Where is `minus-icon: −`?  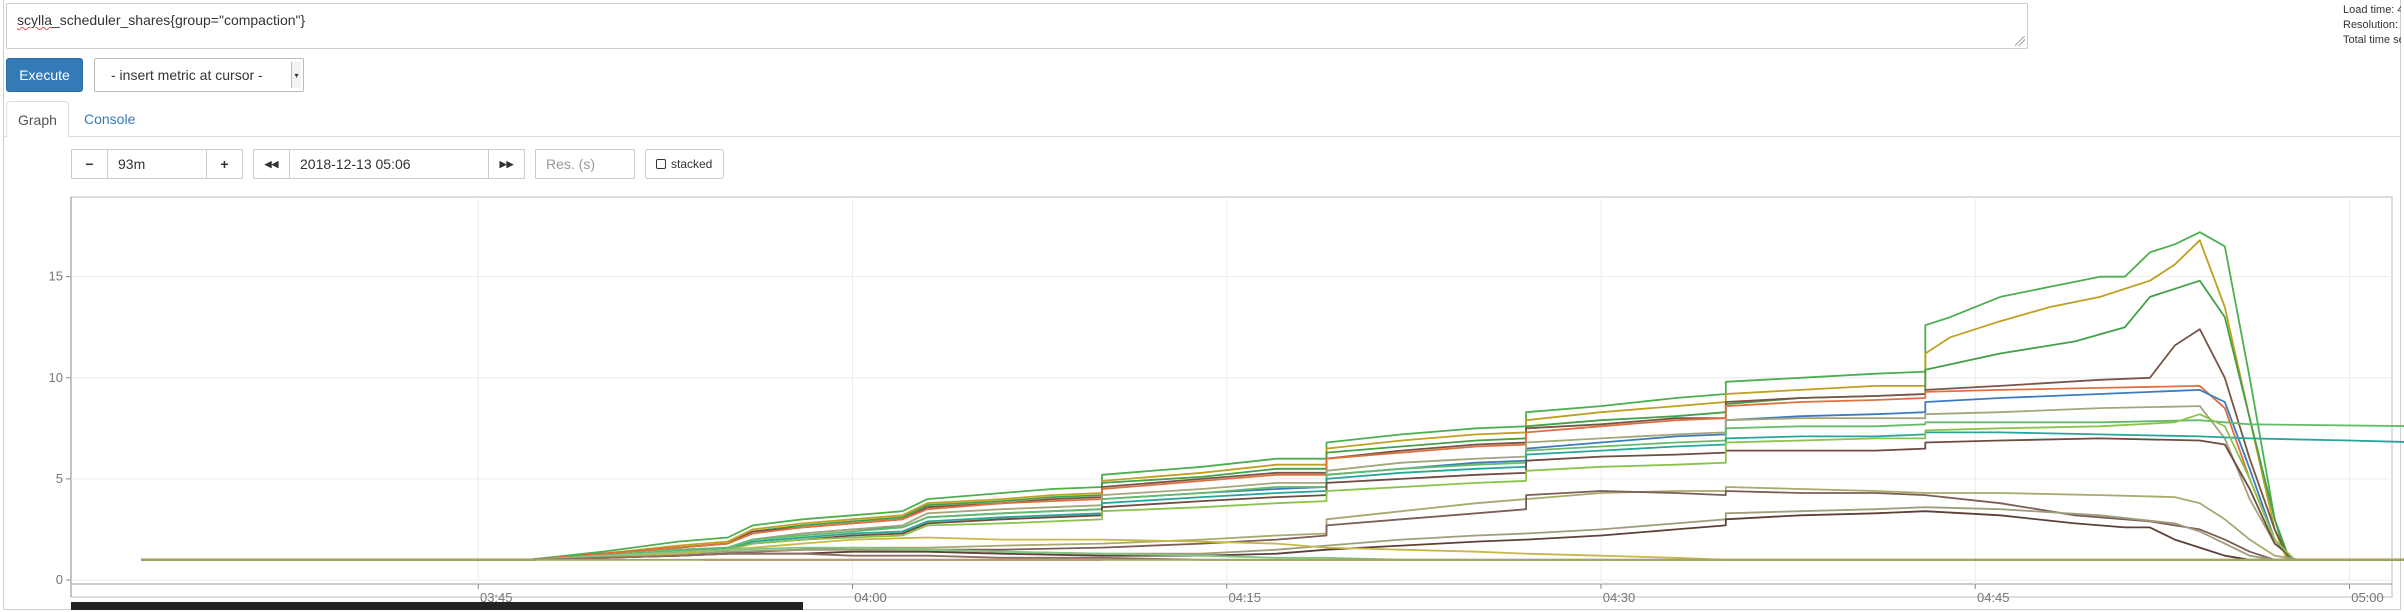
minus-icon: − is located at coordinates (89, 164).